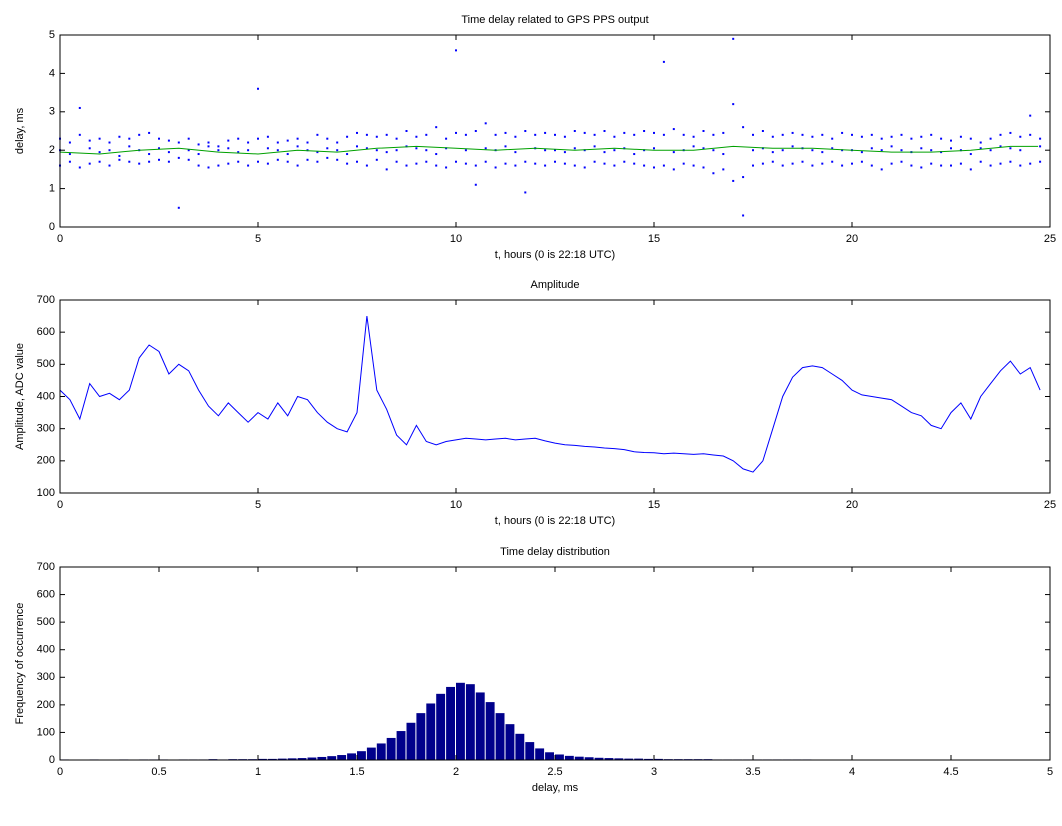  Describe the element at coordinates (52, 112) in the screenshot. I see `y-tick-label: 3` at that location.